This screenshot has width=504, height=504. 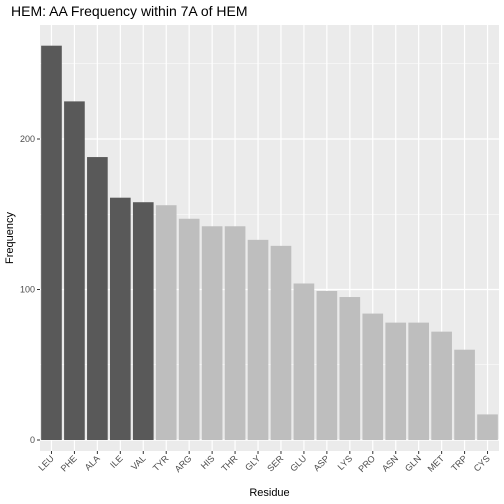 What do you see at coordinates (441, 385) in the screenshot?
I see `bar-met` at bounding box center [441, 385].